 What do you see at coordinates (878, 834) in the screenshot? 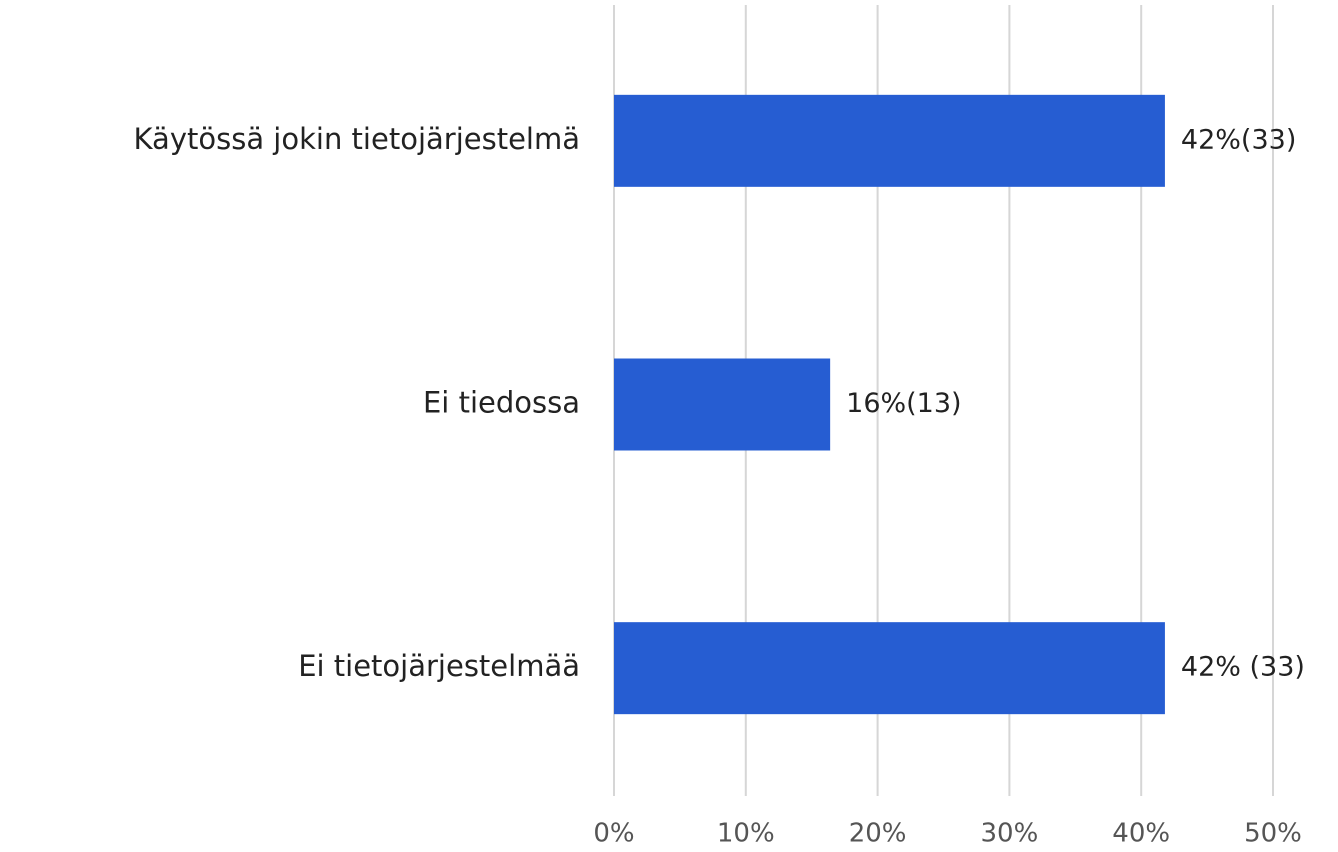
I see `x-tick-label: 20%` at bounding box center [878, 834].